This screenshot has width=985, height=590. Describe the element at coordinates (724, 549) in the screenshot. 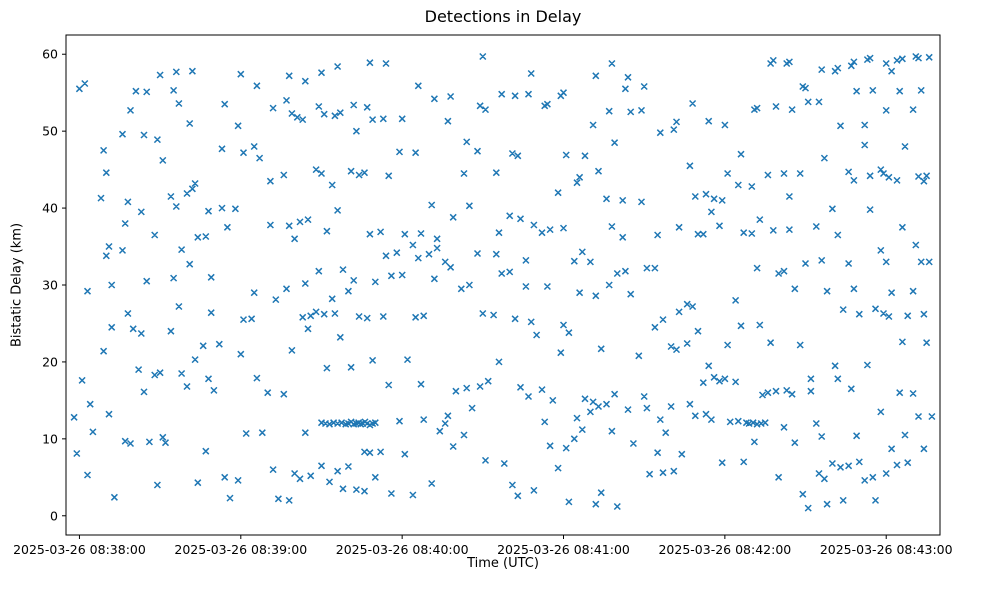

I see `x-tick-label: 2025-03-26 08:42:00` at that location.